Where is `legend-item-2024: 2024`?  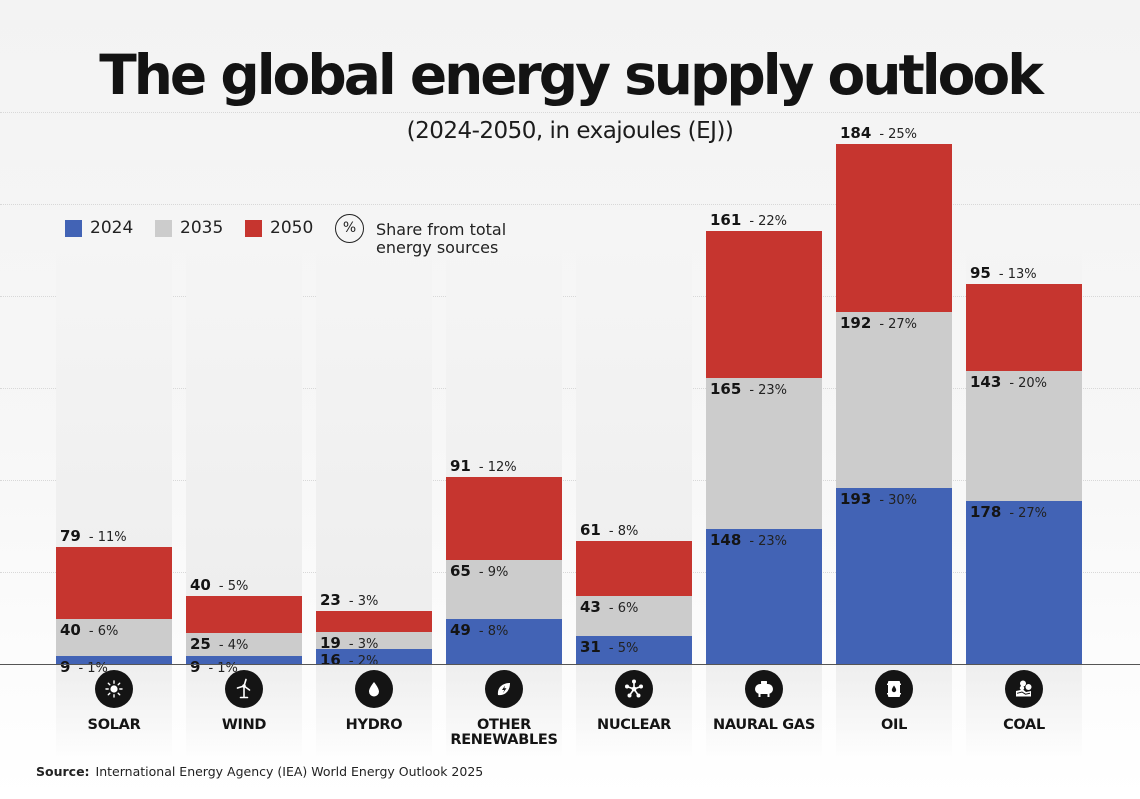 legend-item-2024: 2024 is located at coordinates (99, 228).